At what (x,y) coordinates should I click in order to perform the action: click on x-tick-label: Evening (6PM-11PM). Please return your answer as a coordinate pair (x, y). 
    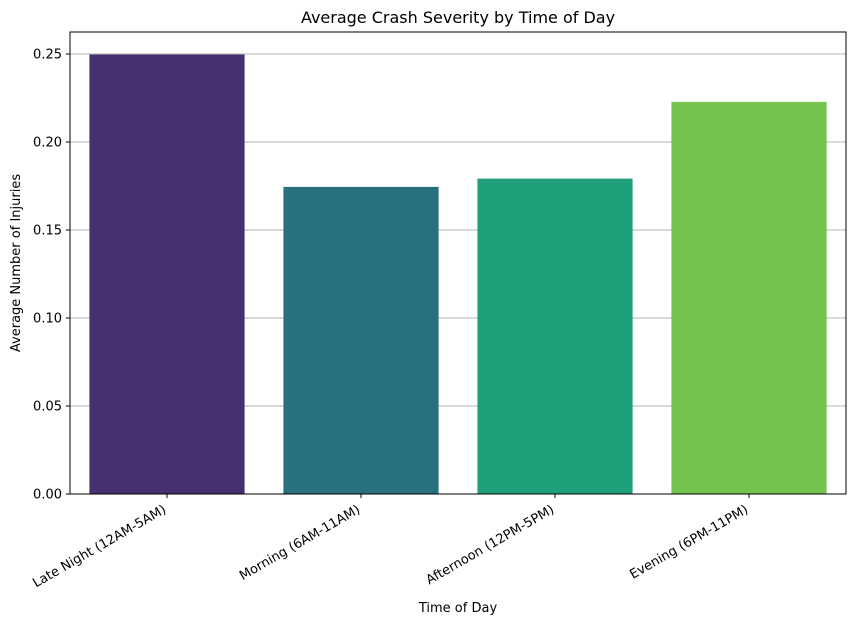
    Looking at the image, I should click on (689, 542).